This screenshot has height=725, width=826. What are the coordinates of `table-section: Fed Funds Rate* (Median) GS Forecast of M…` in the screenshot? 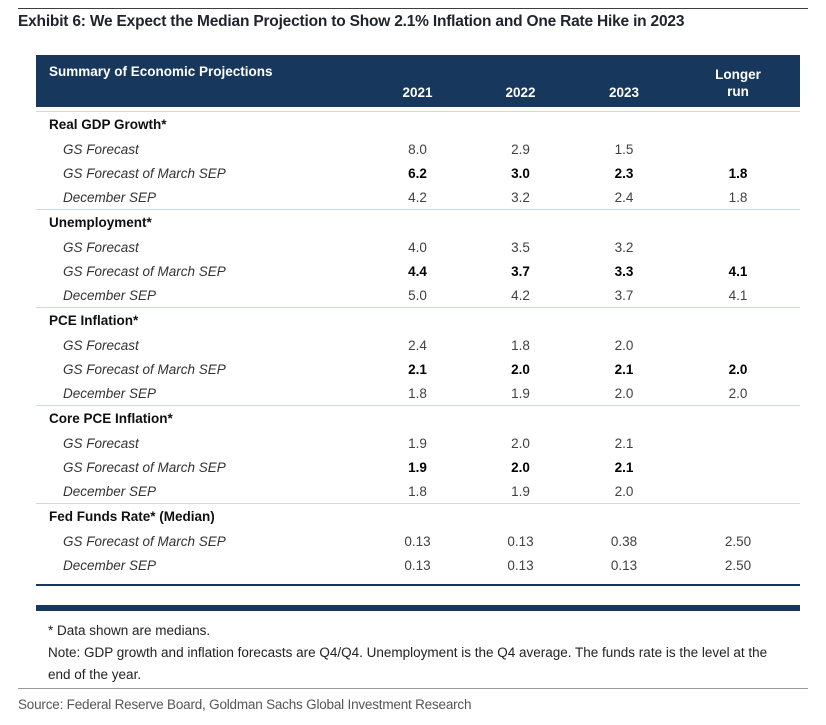 It's located at (418, 540).